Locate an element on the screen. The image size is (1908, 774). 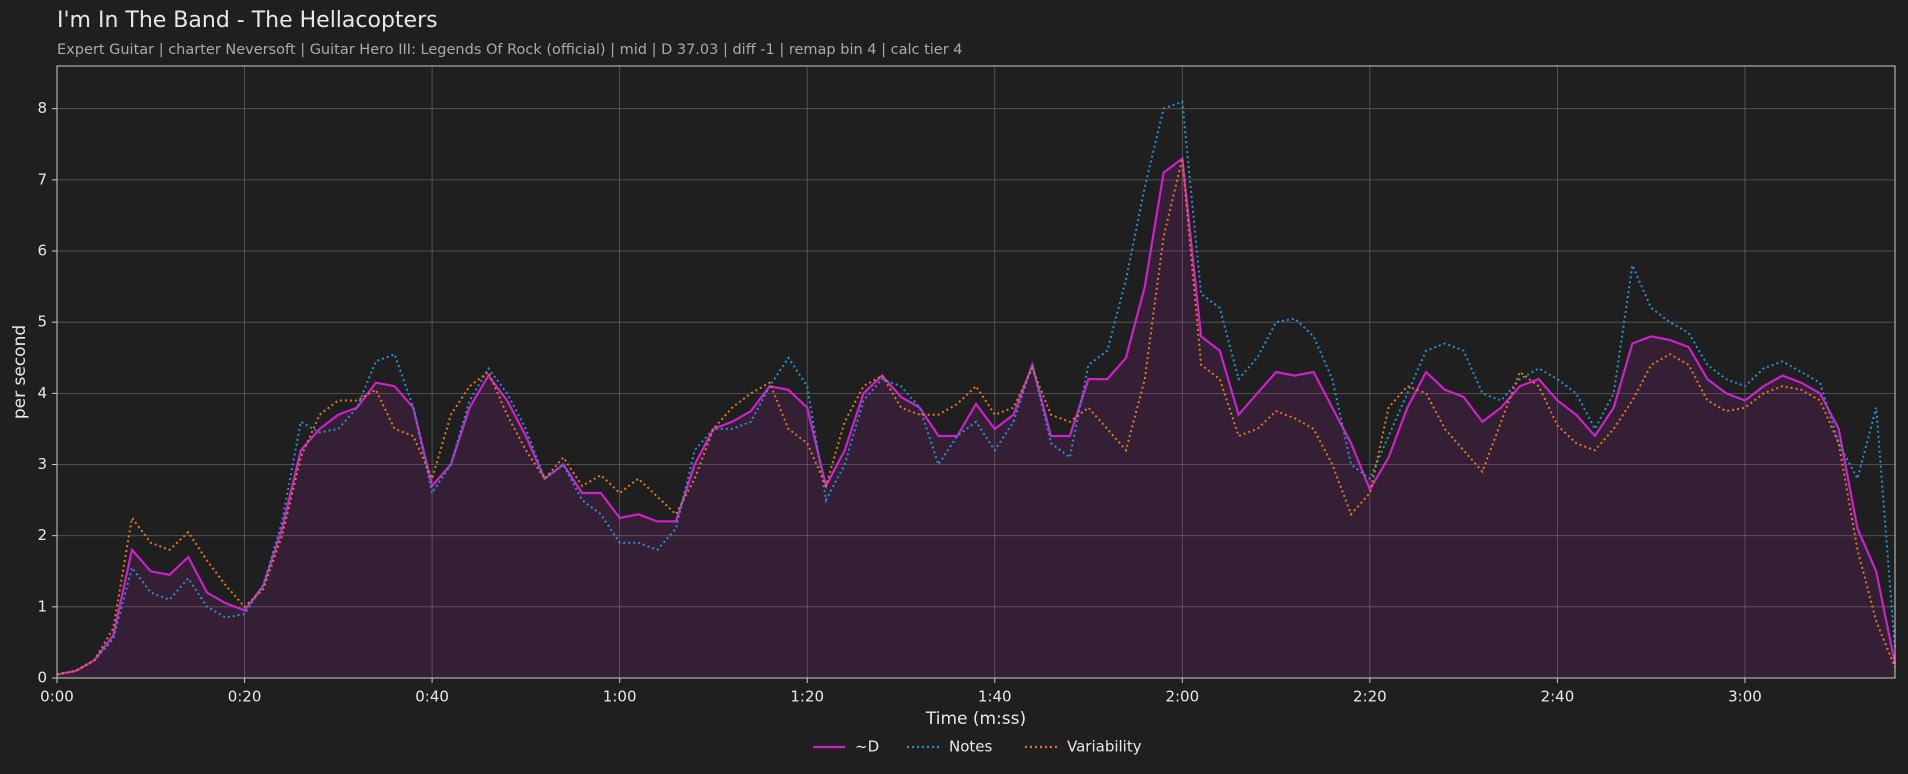
chart-title: I'm In The Band - The Hellacopters is located at coordinates (247, 20).